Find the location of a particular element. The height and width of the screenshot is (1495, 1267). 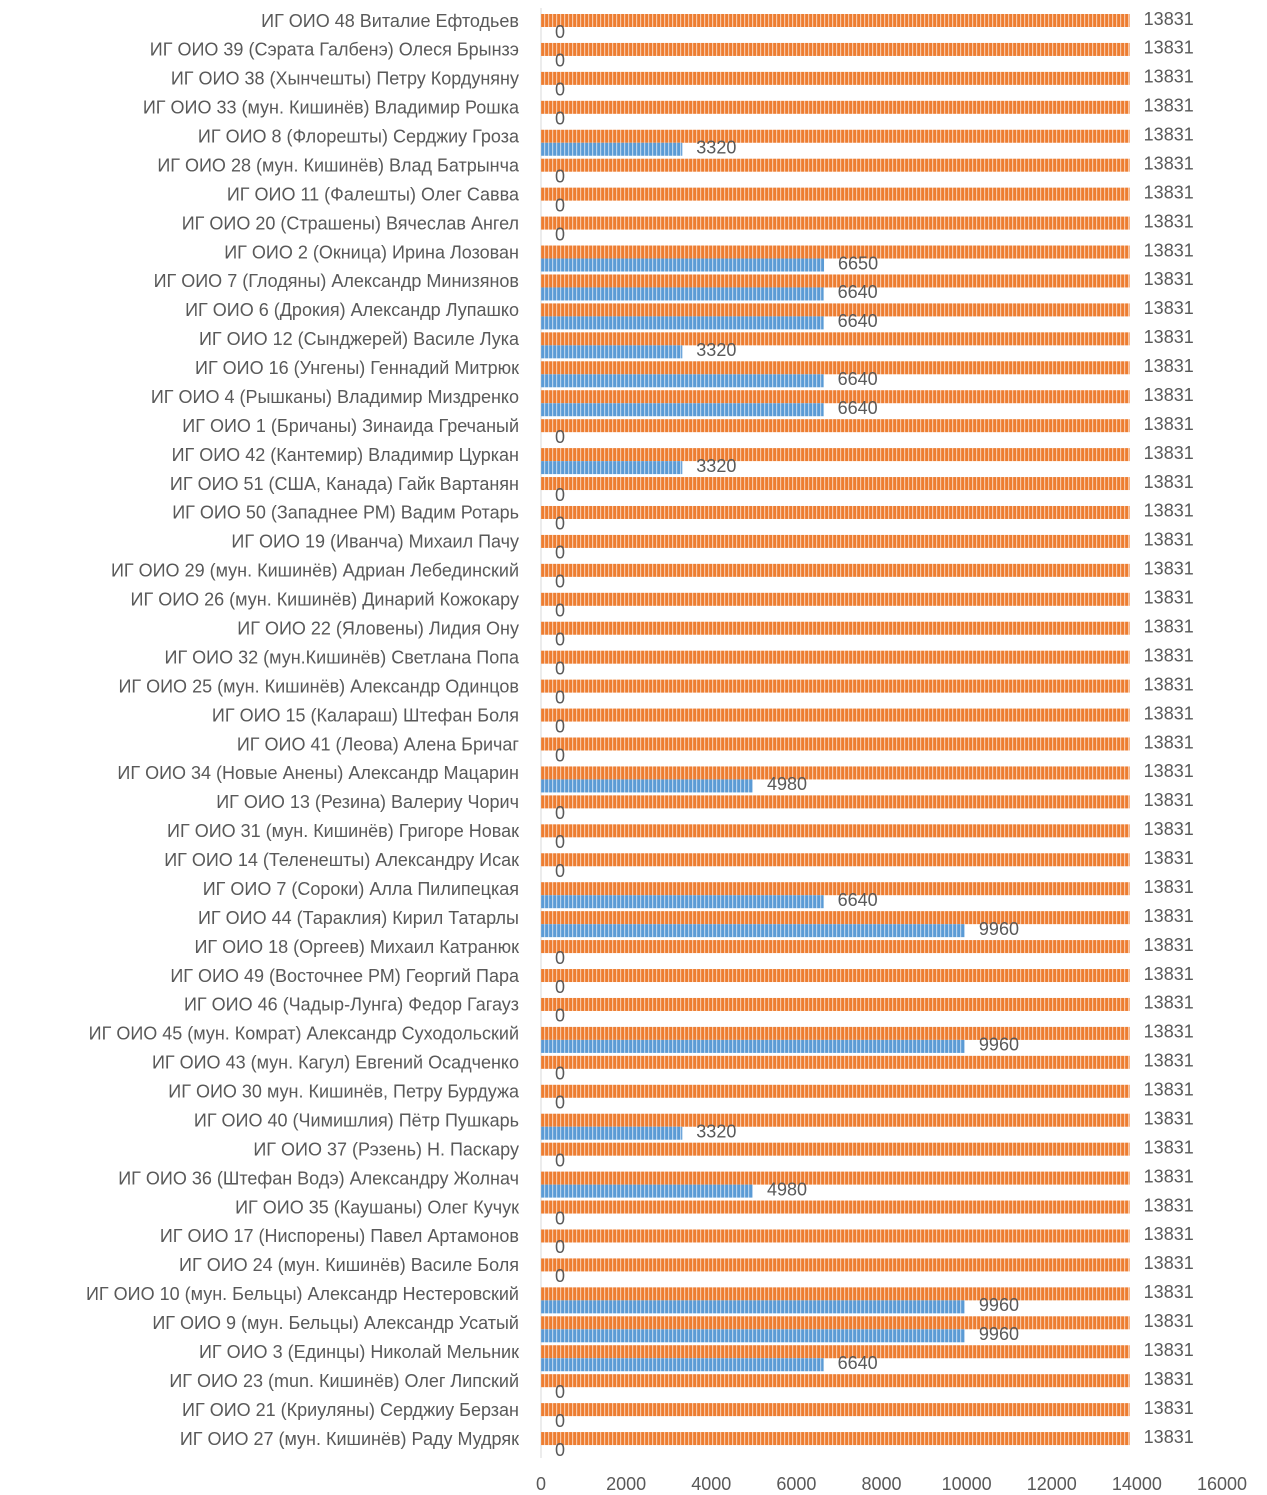

y-tick-label: ИГ ОИО 46 (Чадыр-Лунга) Федор Гагауз is located at coordinates (351, 1005).